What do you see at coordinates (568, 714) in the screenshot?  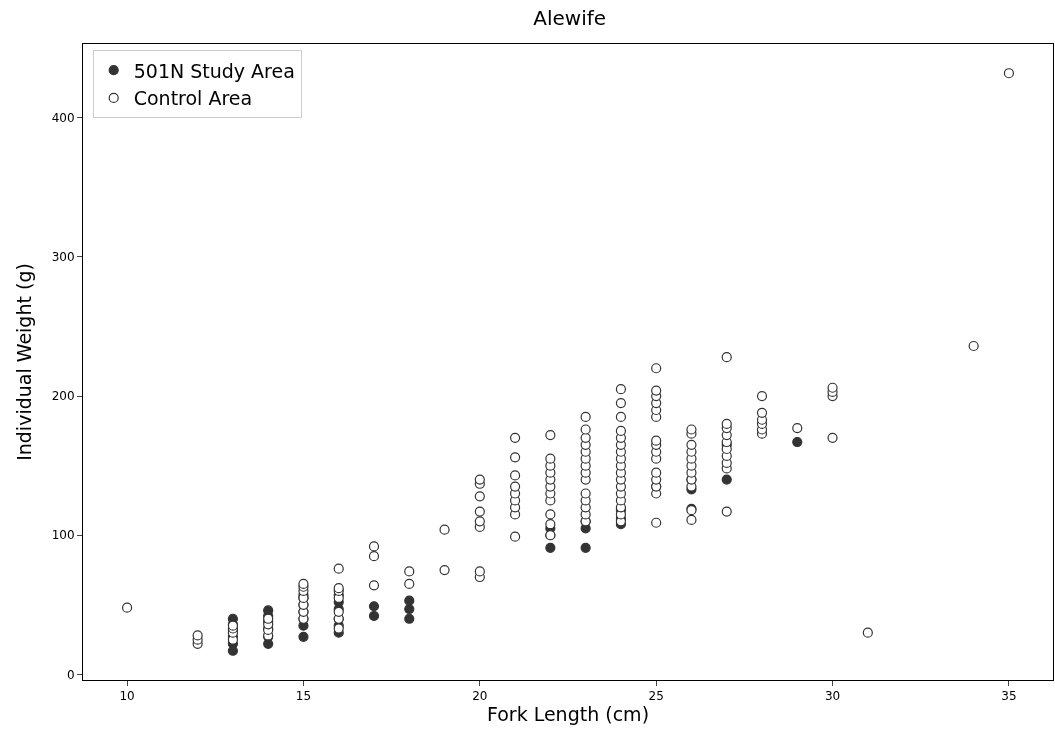 I see `x-axis-title: Fork Length (cm)` at bounding box center [568, 714].